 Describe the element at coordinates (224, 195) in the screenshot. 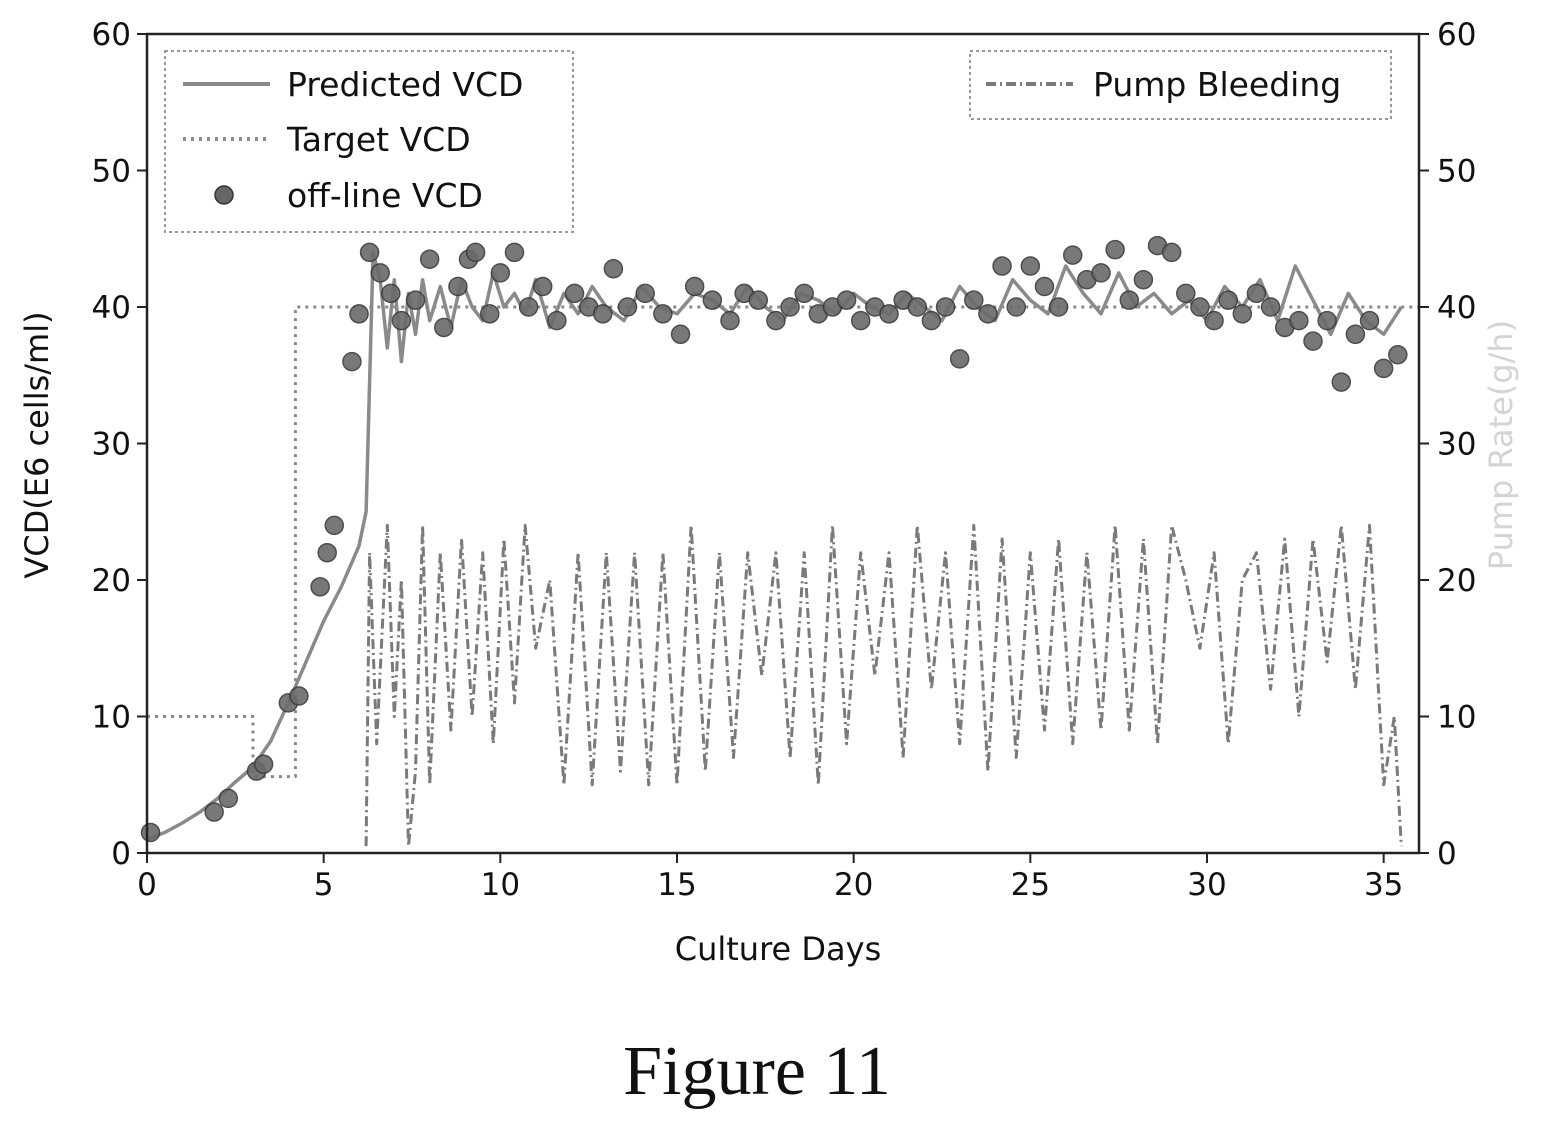

I see `legend-offline-marker` at that location.